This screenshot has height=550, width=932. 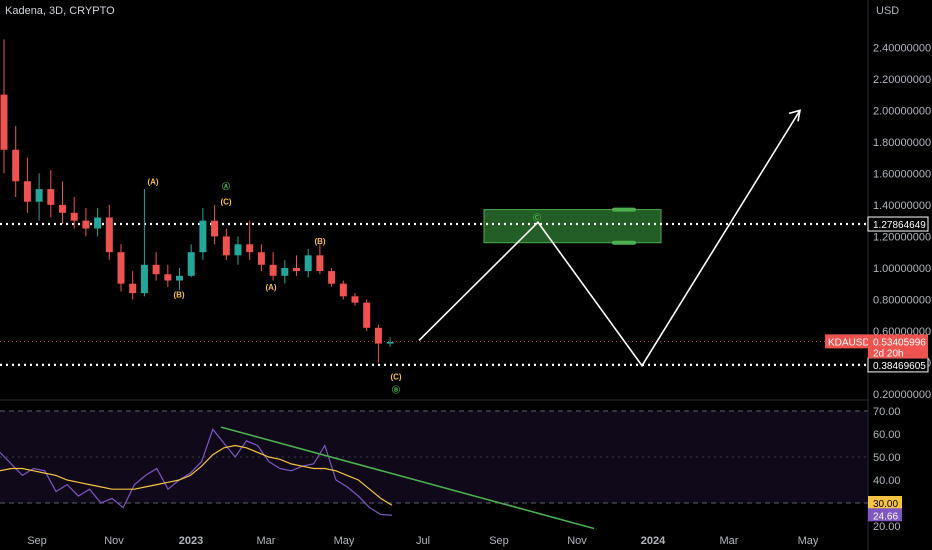 What do you see at coordinates (899, 342) in the screenshot?
I see `price-tag-value: 0.53405996` at bounding box center [899, 342].